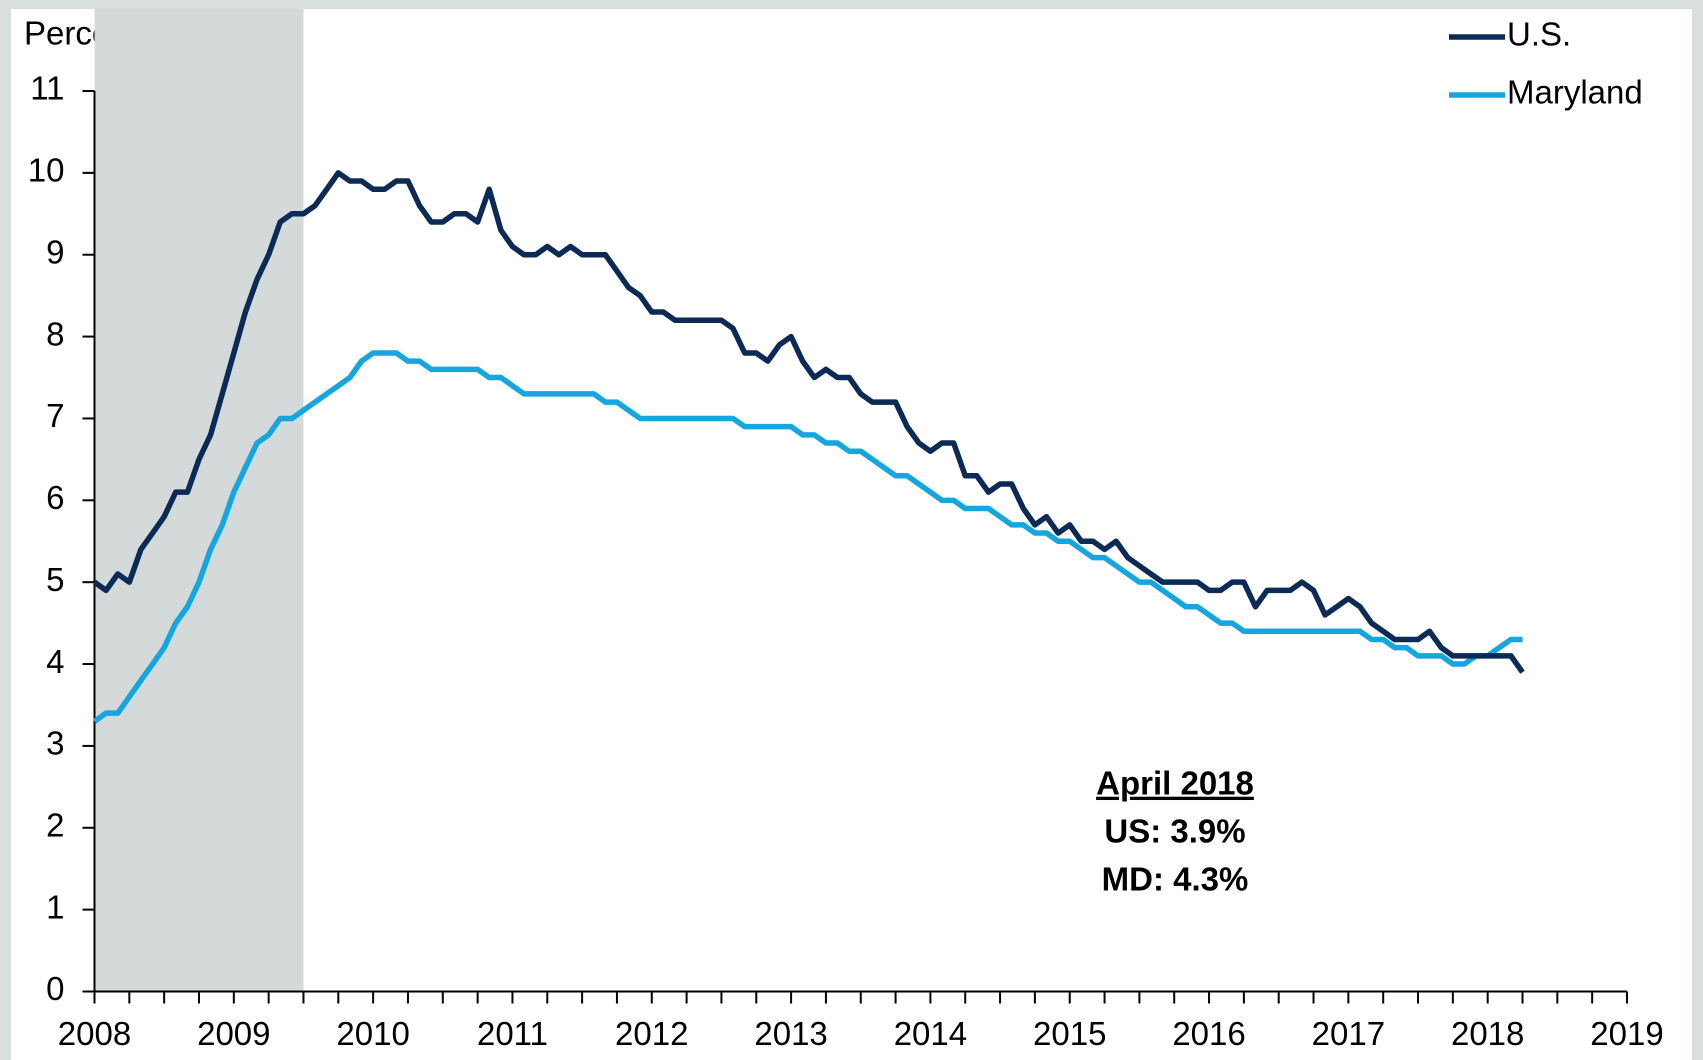 This screenshot has width=1703, height=1060. What do you see at coordinates (1208, 1033) in the screenshot?
I see `x-tick-label: 2016` at bounding box center [1208, 1033].